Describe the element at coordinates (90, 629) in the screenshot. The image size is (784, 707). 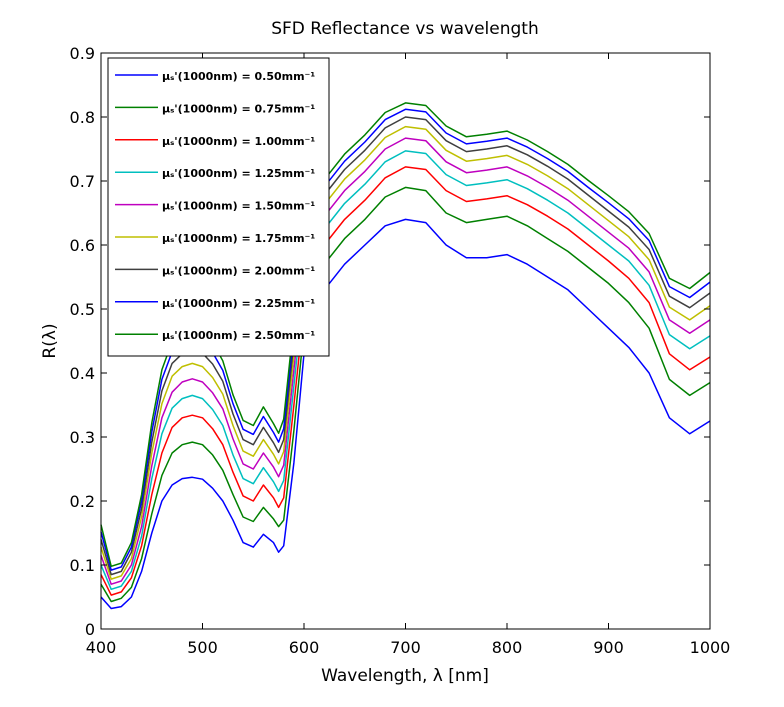
I see `y-tick-label: 0` at that location.